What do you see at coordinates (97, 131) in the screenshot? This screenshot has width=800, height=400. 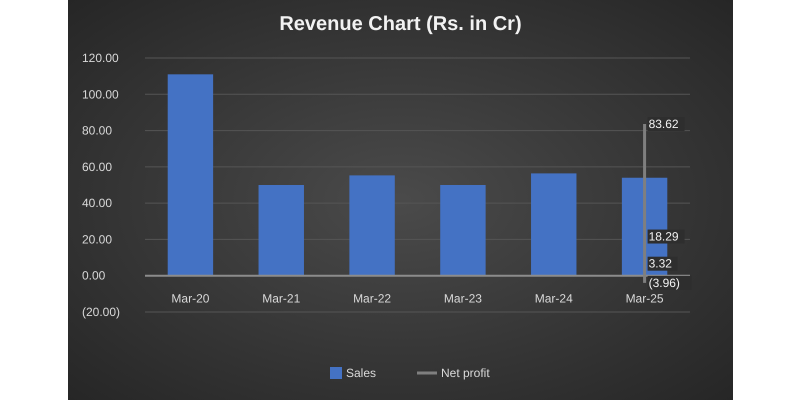 I see `y-tick-label: 80.00` at bounding box center [97, 131].